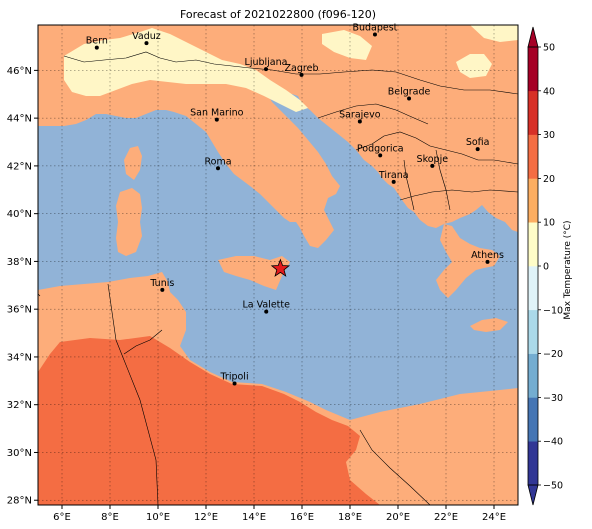 The height and width of the screenshot is (529, 592). I want to click on city-label: Sarajevo, so click(360, 114).